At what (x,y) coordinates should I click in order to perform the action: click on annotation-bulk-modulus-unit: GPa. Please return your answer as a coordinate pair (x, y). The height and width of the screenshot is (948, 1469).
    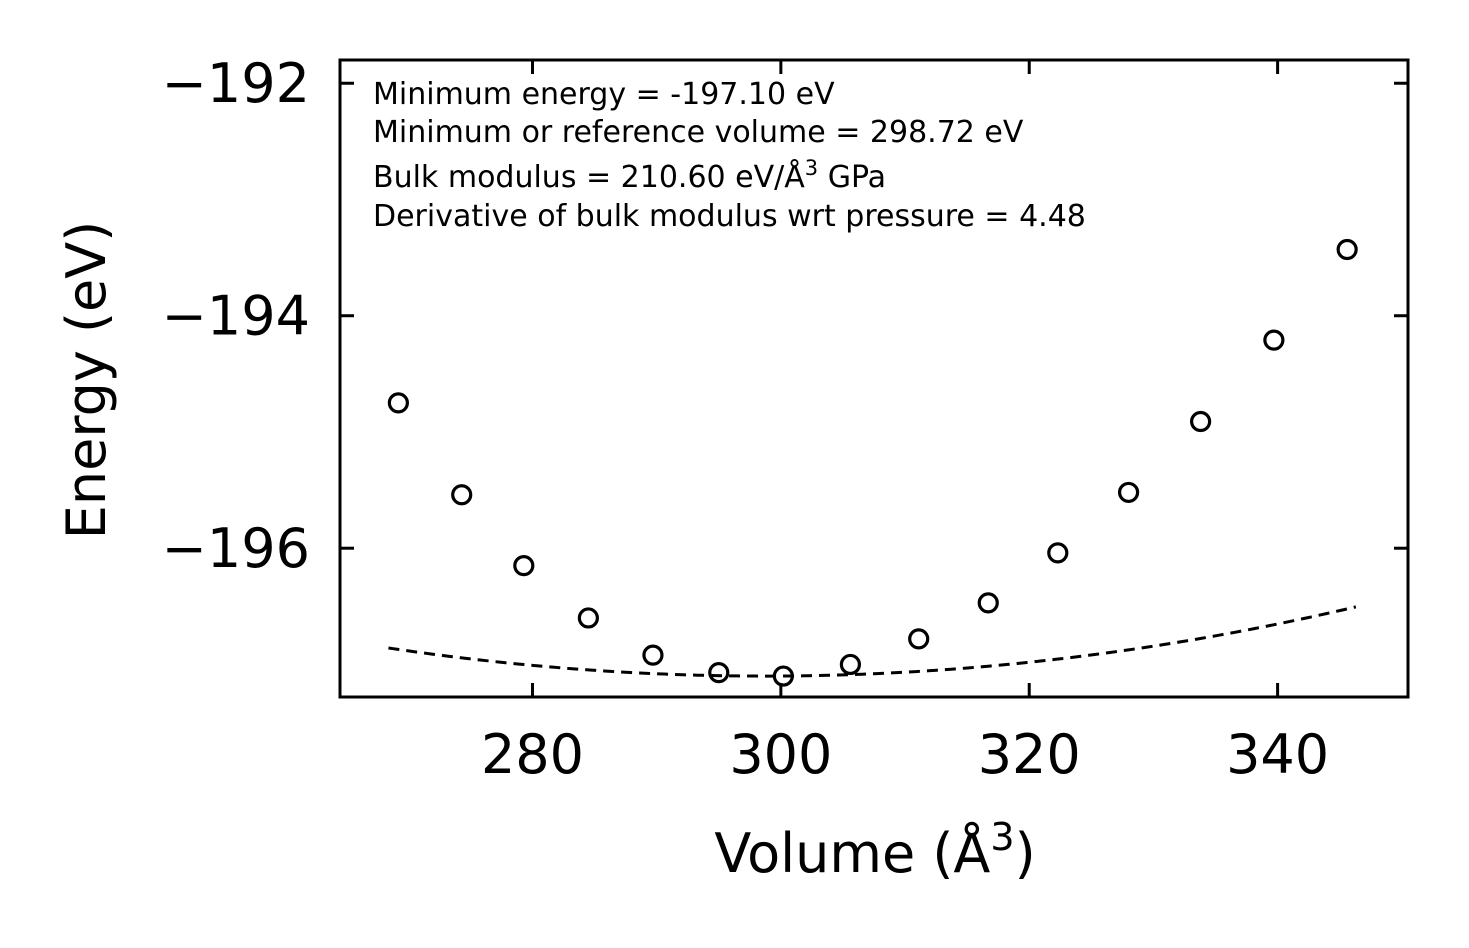
    Looking at the image, I should click on (852, 177).